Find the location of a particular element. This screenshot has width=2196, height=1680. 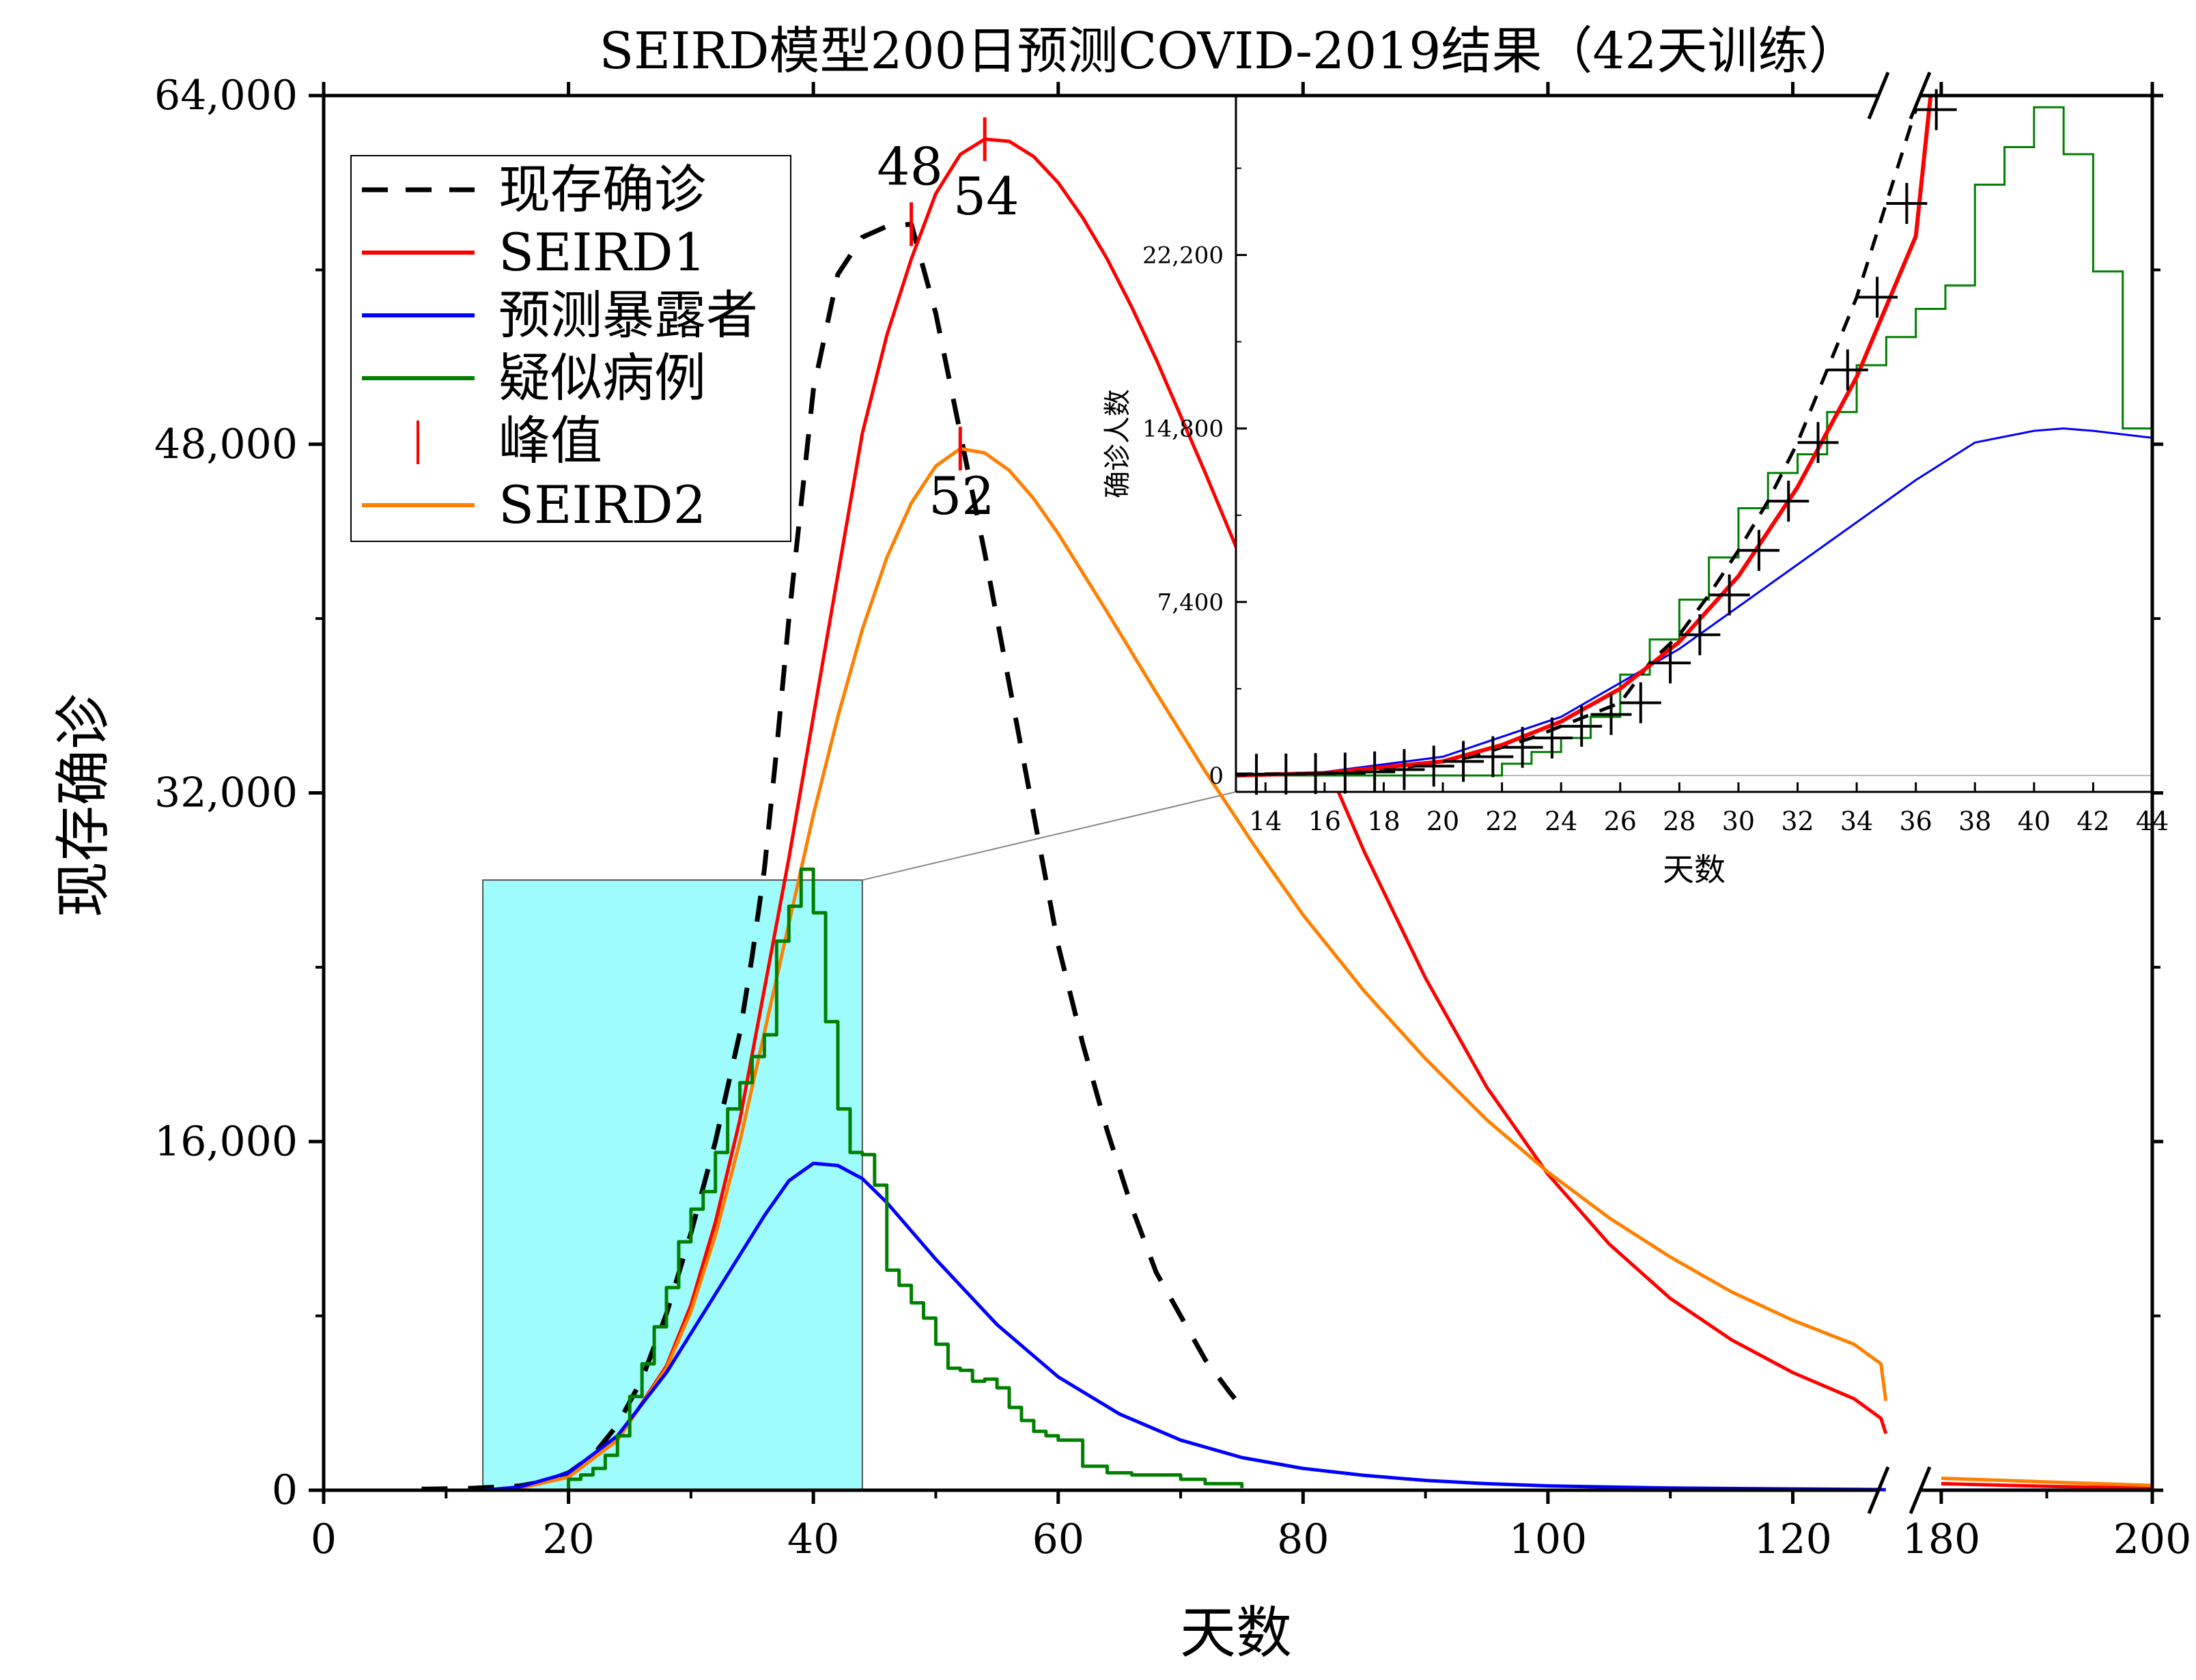

peak-label-52: 52 is located at coordinates (962, 496).